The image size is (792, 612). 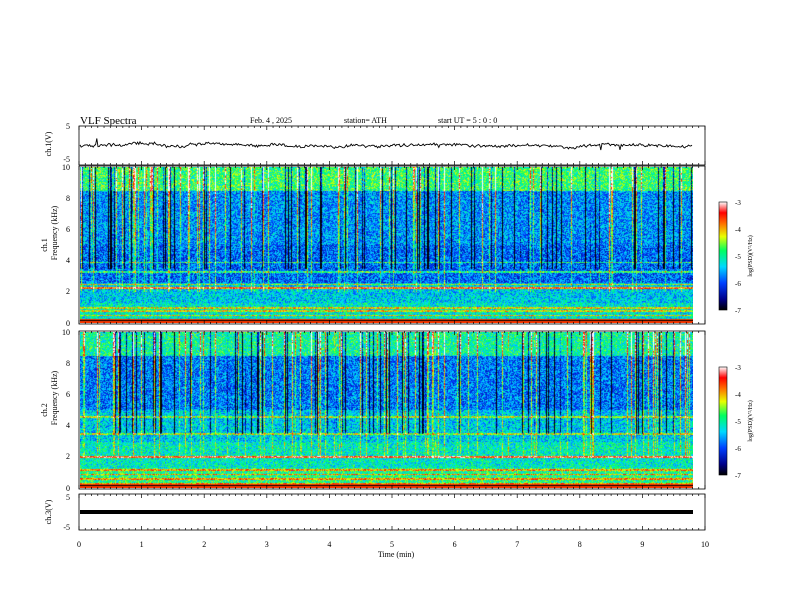 I want to click on xaxis-tick-label: 0, so click(x=79, y=544).